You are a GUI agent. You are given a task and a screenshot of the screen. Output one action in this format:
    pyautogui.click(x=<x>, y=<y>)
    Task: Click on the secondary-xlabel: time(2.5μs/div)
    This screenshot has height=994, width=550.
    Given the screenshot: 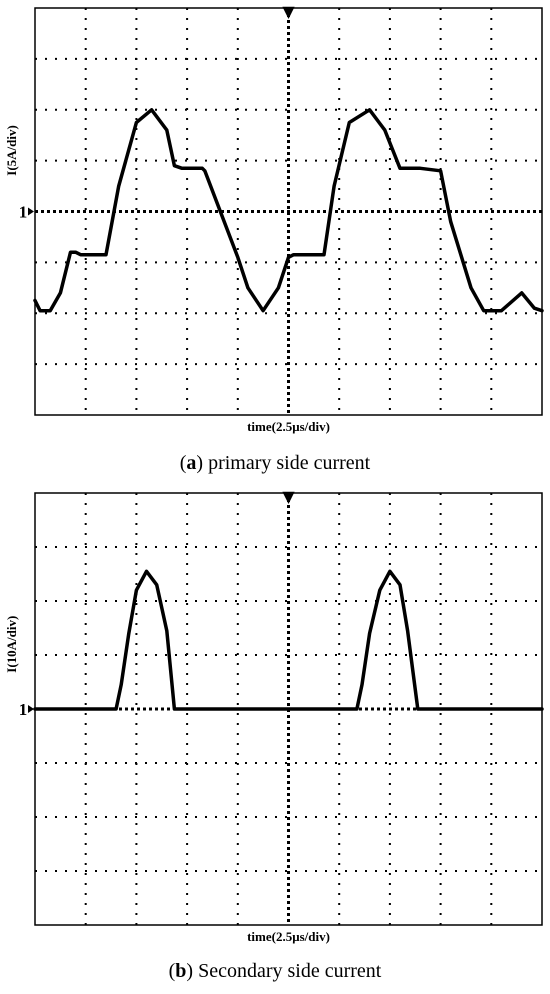 What is the action you would take?
    pyautogui.click(x=288, y=936)
    